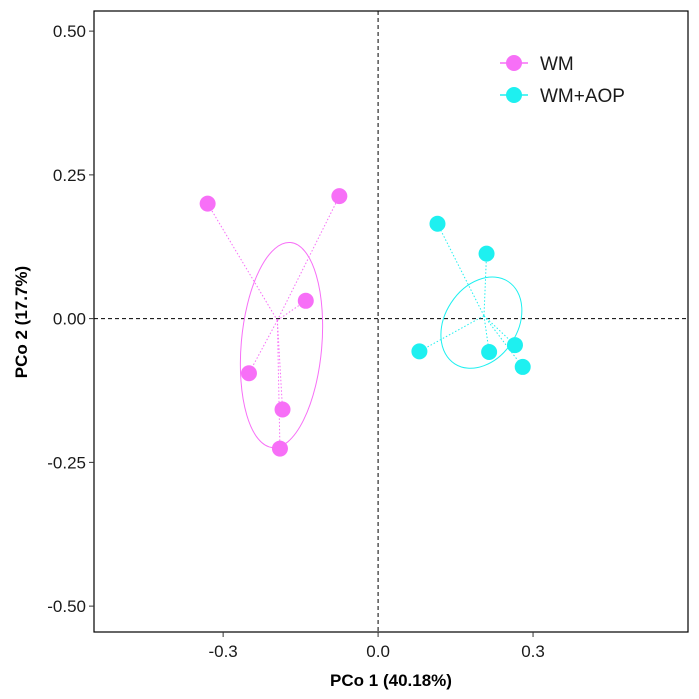 The width and height of the screenshot is (699, 699). I want to click on legend-item-wm-aop: WM+AOP, so click(562, 96).